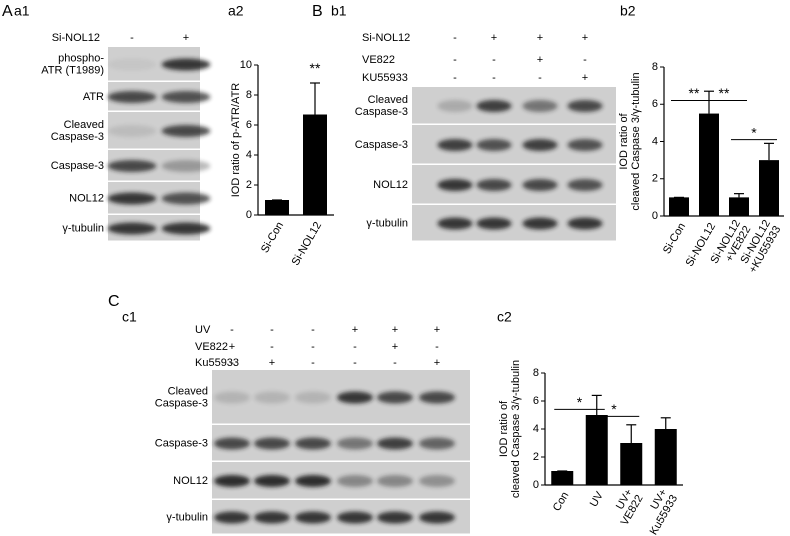  I want to click on x-tick-label: Si-NOL12, so click(307, 244).